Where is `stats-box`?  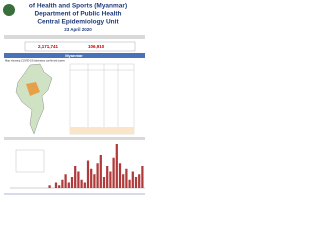 stats-box is located at coordinates (80, 46).